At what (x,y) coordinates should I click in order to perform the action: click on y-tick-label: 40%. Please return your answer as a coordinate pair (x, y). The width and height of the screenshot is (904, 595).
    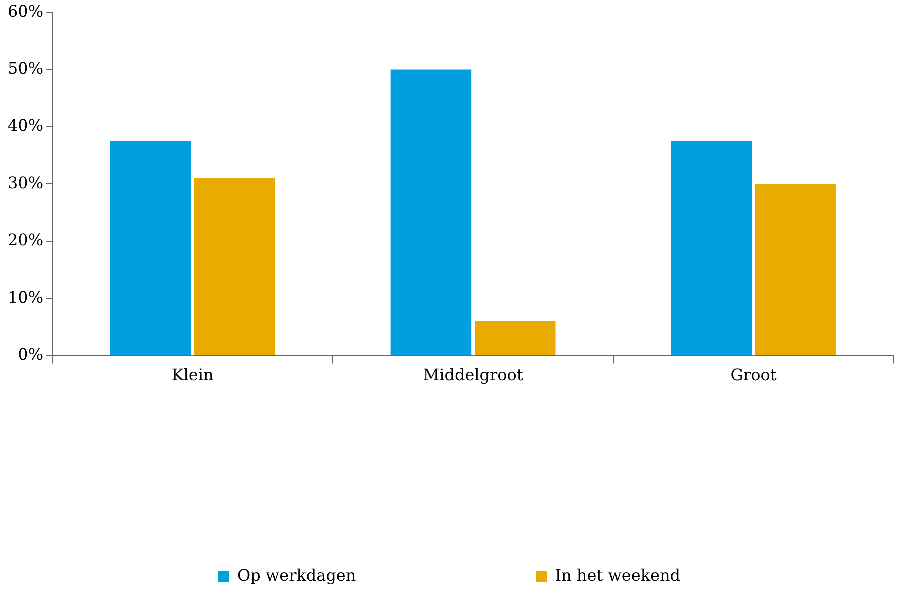
    Looking at the image, I should click on (26, 126).